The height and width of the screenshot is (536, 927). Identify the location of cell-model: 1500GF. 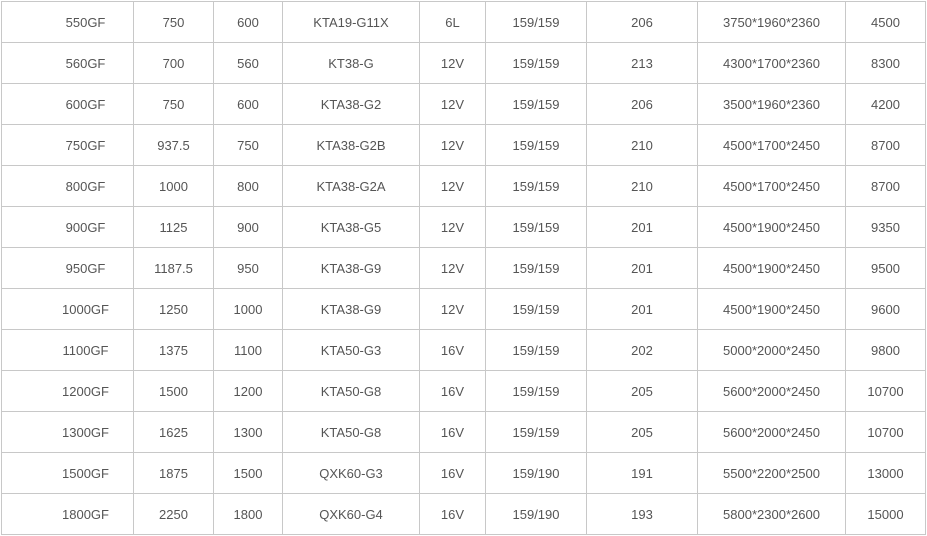
(67, 473).